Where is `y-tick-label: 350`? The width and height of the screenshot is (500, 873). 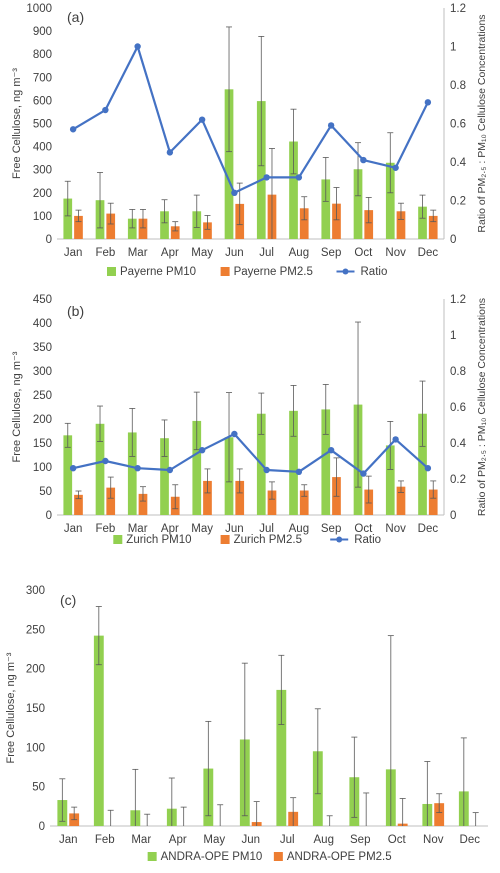 y-tick-label: 350 is located at coordinates (42, 348).